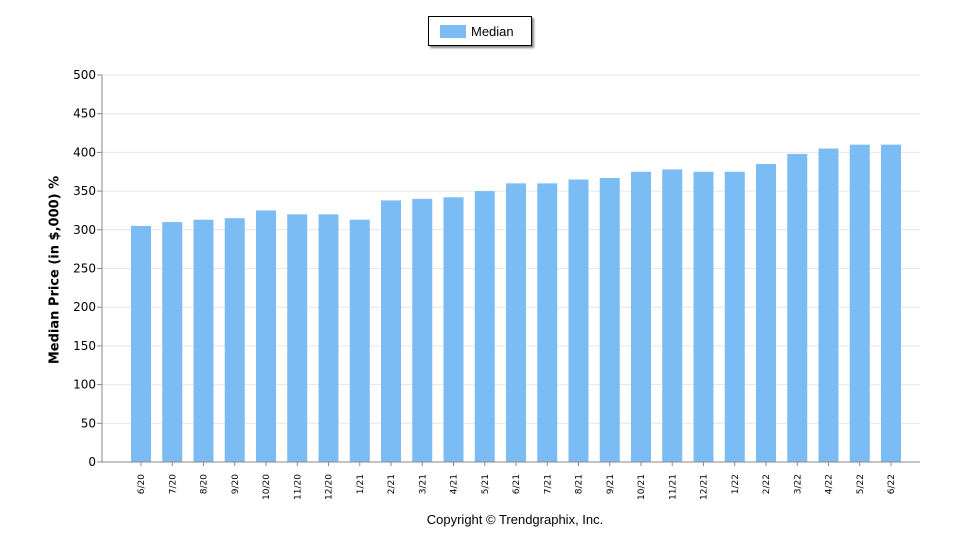 This screenshot has height=550, width=960. Describe the element at coordinates (486, 484) in the screenshot. I see `x-tick-label: 5/21` at that location.